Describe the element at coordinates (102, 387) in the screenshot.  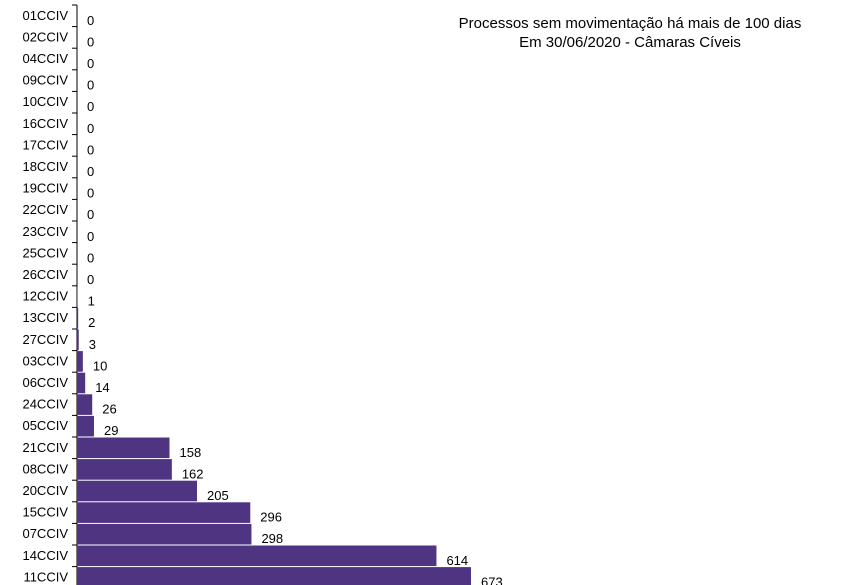
I see `data-label: 14` at that location.